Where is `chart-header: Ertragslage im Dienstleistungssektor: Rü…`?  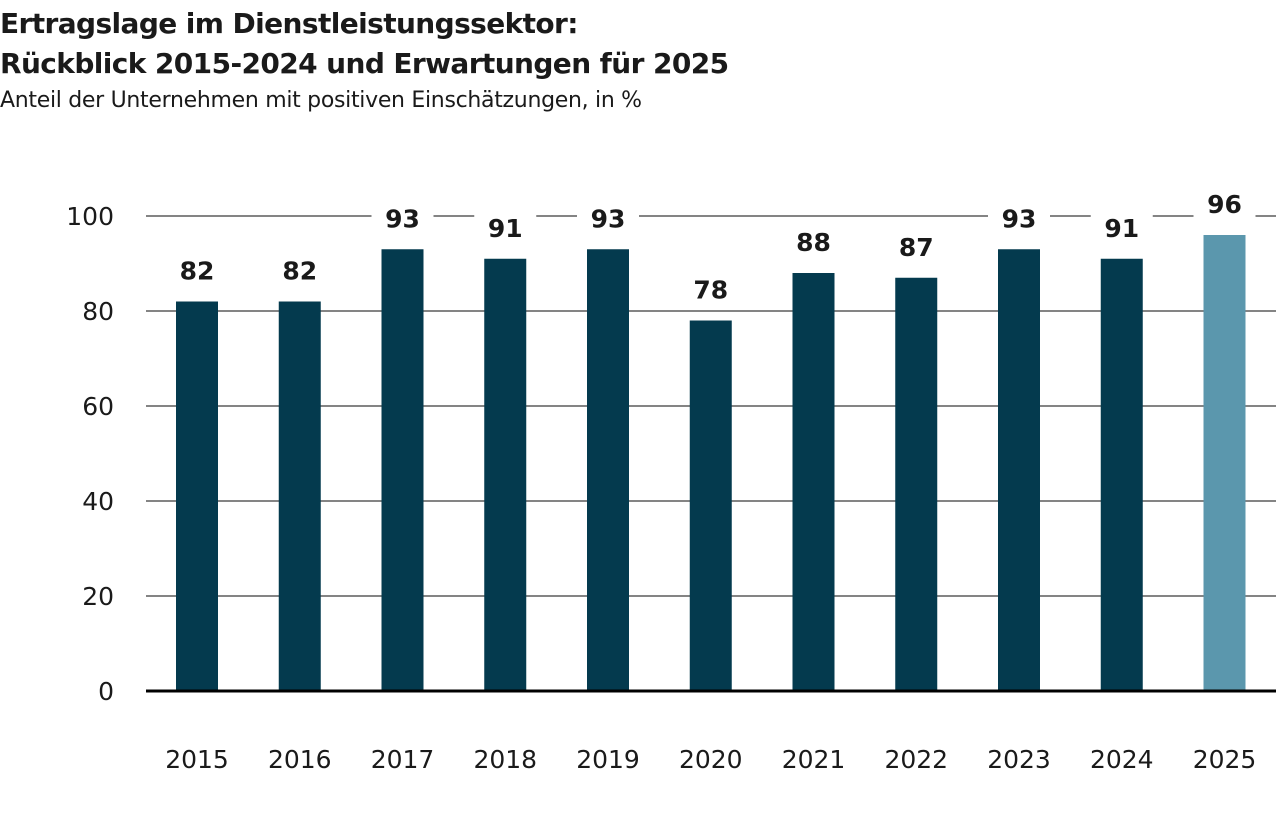 chart-header: Ertragslage im Dienstleistungssektor: Rü… is located at coordinates (364, 60).